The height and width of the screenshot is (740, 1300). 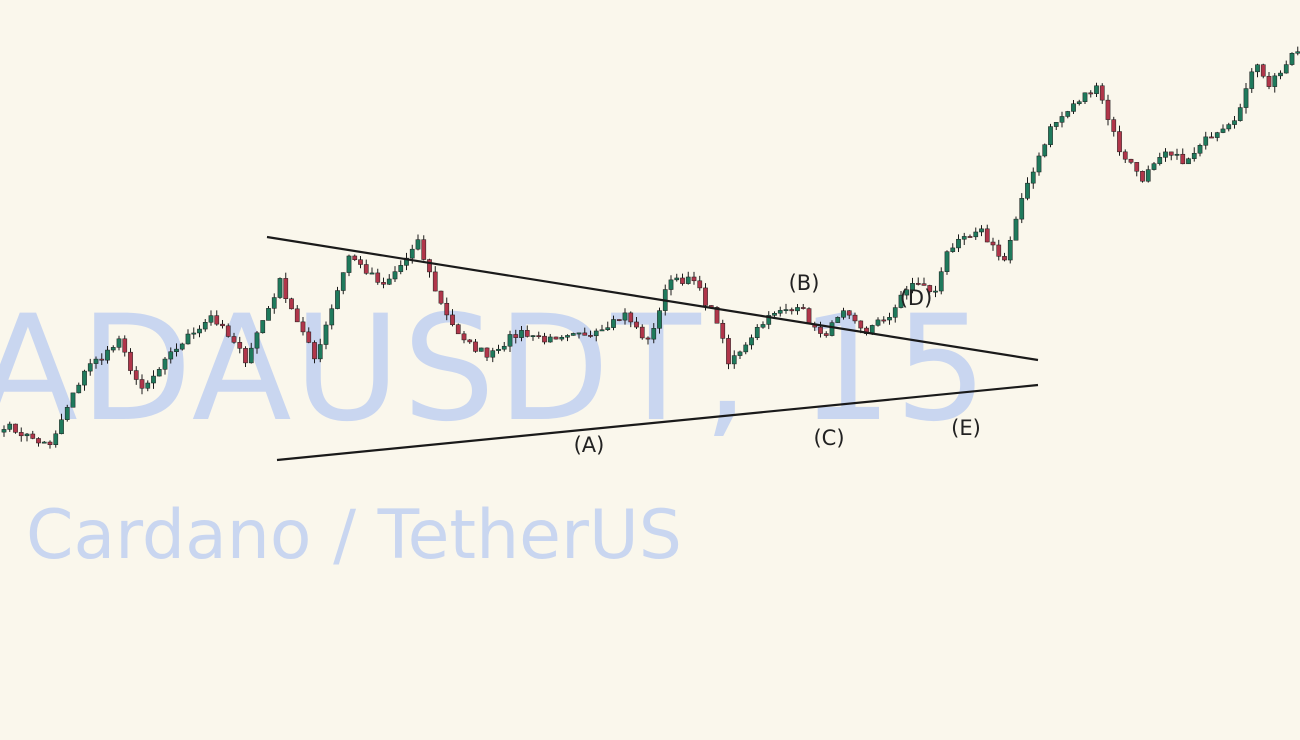 What do you see at coordinates (916, 298) in the screenshot?
I see `wave-label-d: (D)` at bounding box center [916, 298].